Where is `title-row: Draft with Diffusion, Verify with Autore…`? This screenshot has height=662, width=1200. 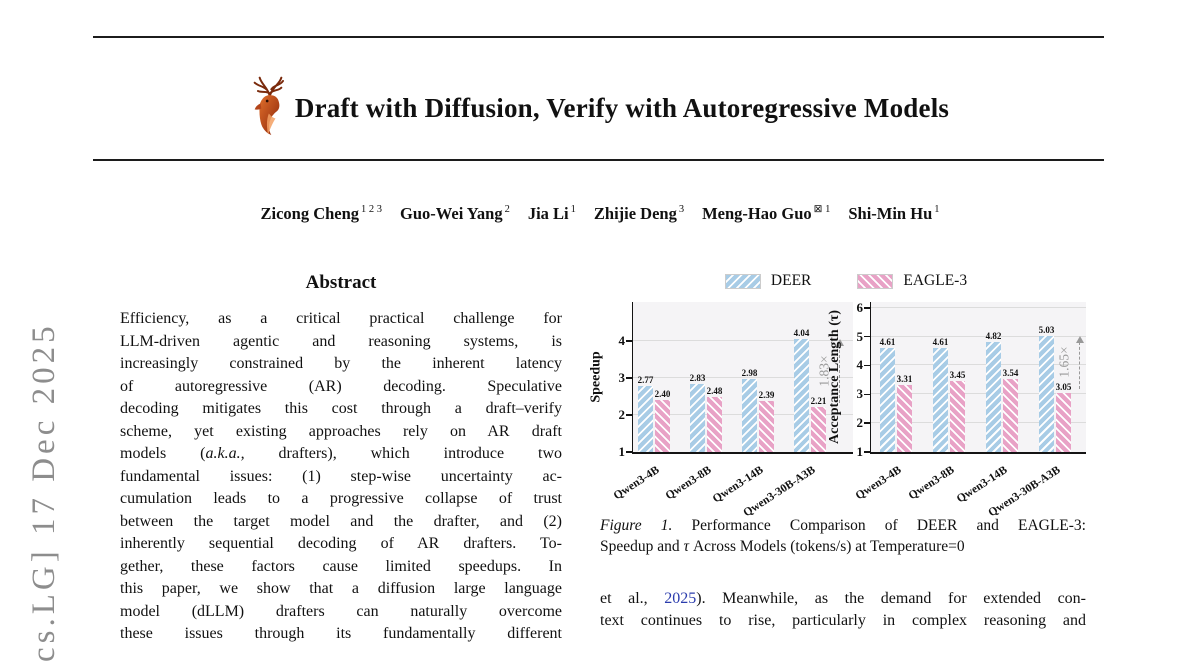
title-row: Draft with Diffusion, Verify with Autore… is located at coordinates (598, 108).